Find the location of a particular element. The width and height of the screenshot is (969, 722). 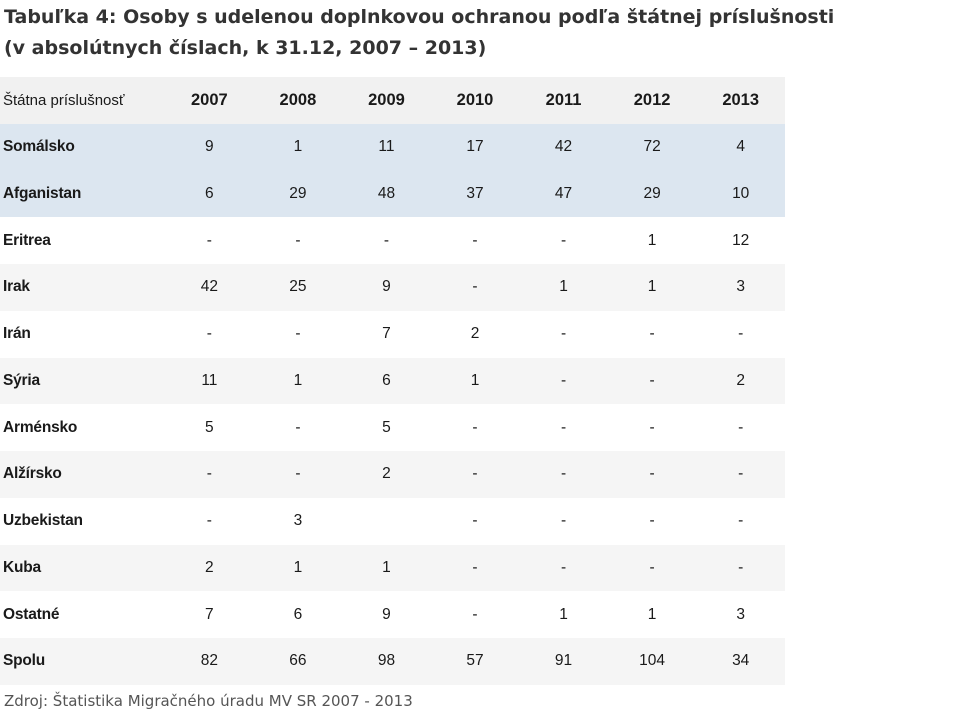

column-header-year: 2012 is located at coordinates (652, 99).